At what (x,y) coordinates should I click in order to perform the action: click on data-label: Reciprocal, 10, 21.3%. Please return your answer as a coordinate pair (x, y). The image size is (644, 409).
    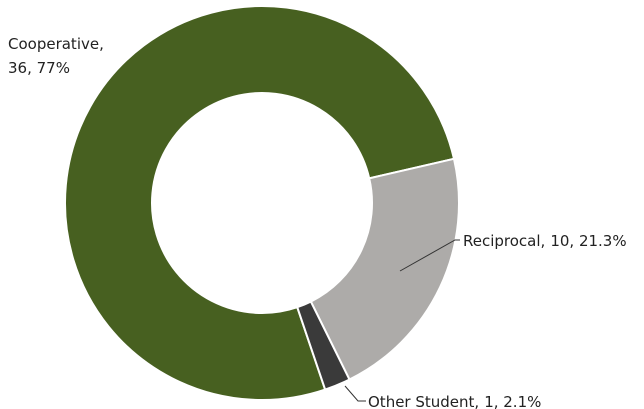
    Looking at the image, I should click on (545, 241).